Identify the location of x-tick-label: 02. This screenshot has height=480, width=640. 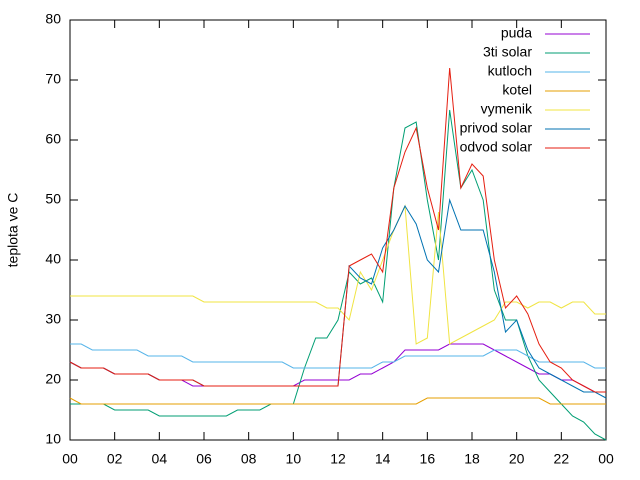
(115, 459).